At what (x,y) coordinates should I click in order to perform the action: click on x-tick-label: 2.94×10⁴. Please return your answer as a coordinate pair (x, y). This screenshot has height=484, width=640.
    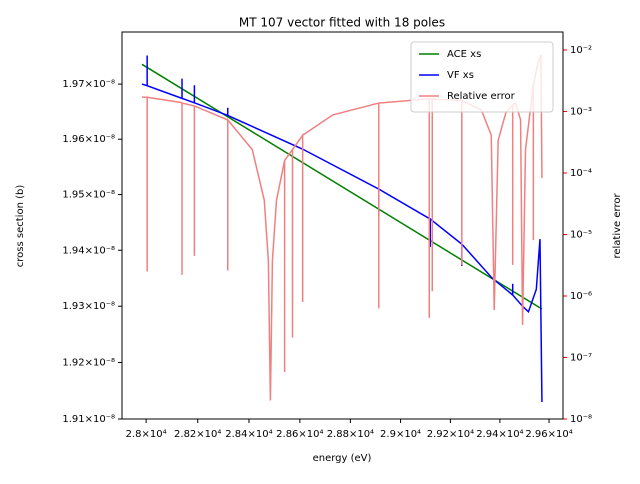
    Looking at the image, I should click on (499, 434).